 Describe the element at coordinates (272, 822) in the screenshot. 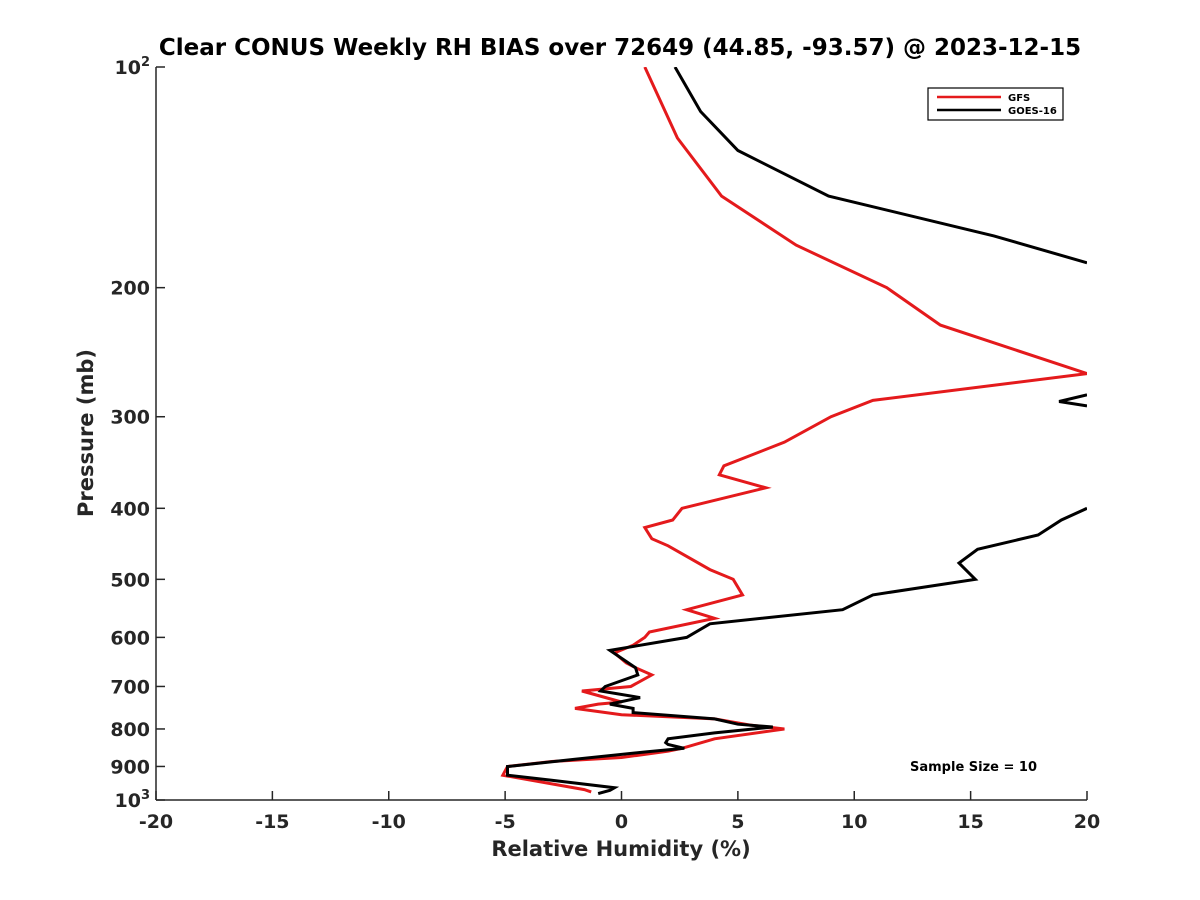

I see `x-tick-label: -15` at that location.